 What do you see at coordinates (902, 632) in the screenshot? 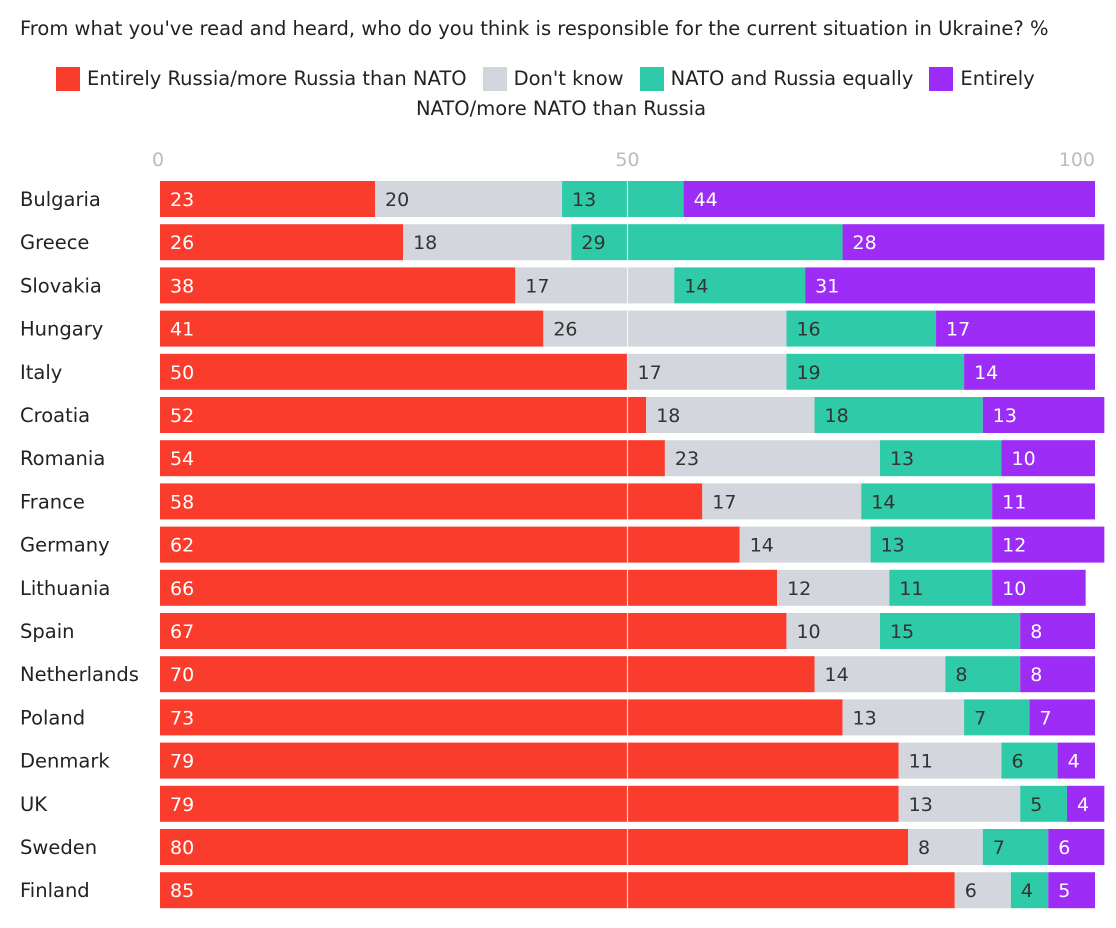
I see `bar-value-label: 15` at bounding box center [902, 632].